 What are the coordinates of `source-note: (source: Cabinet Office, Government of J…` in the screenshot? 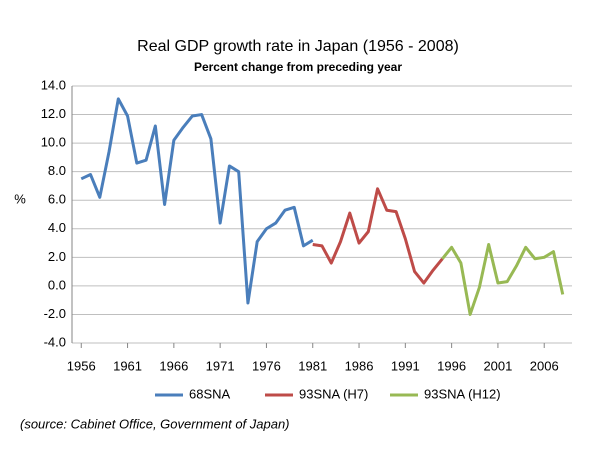 It's located at (155, 423).